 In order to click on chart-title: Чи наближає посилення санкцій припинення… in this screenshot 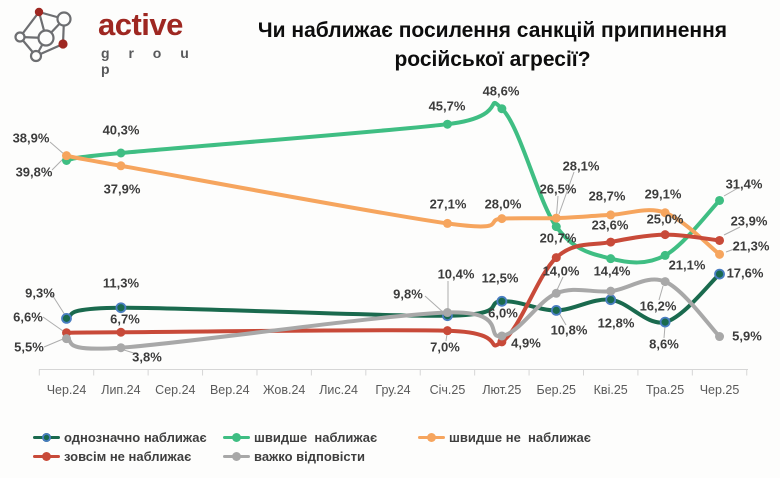, I will do `click(492, 45)`.